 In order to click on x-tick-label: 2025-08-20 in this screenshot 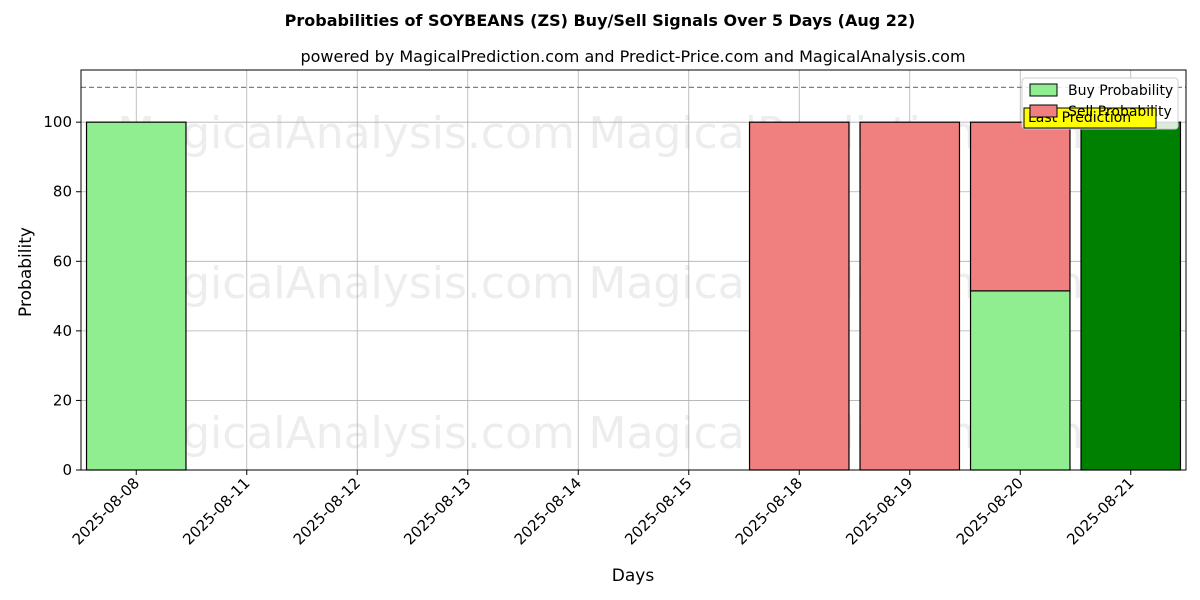, I will do `click(990, 511)`.